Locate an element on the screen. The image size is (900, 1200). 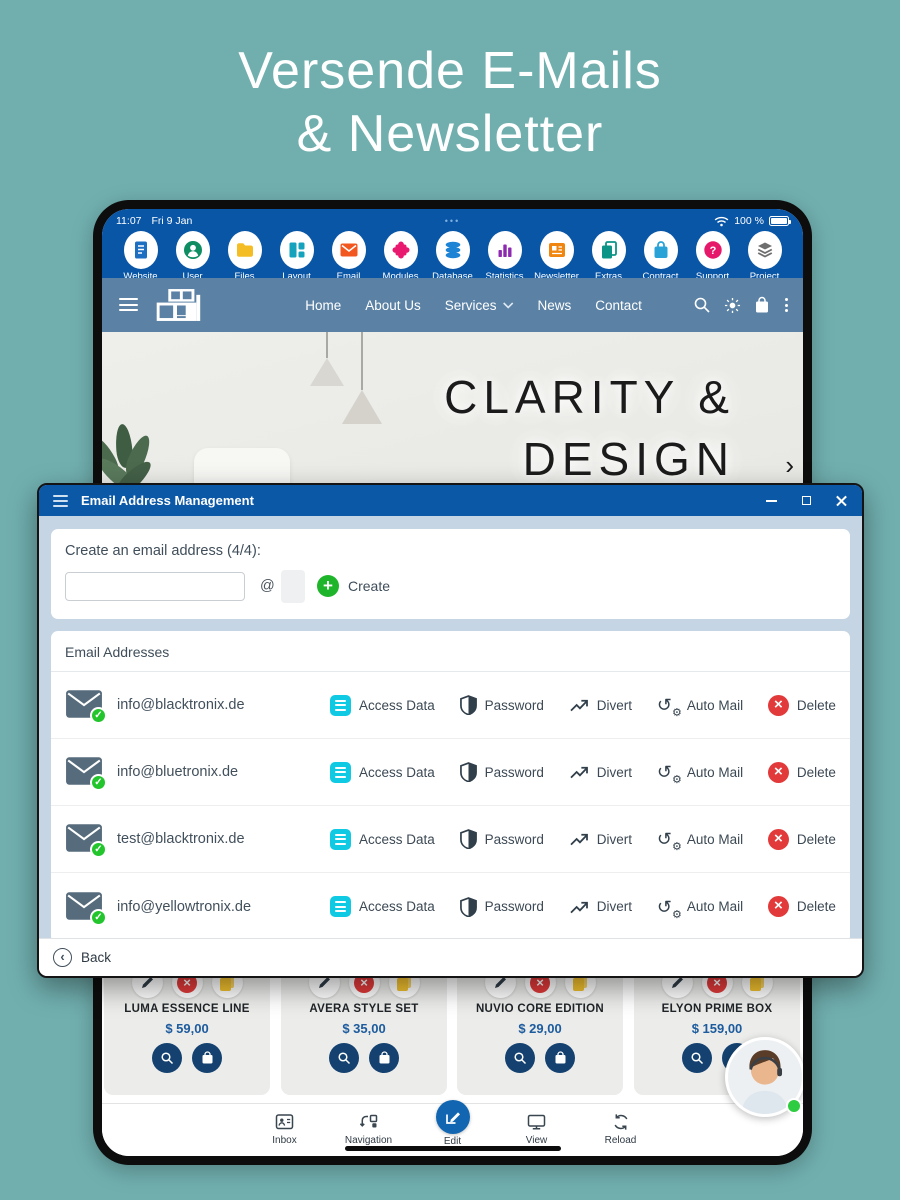
email-address: info@blacktronix.de is located at coordinates (181, 705).